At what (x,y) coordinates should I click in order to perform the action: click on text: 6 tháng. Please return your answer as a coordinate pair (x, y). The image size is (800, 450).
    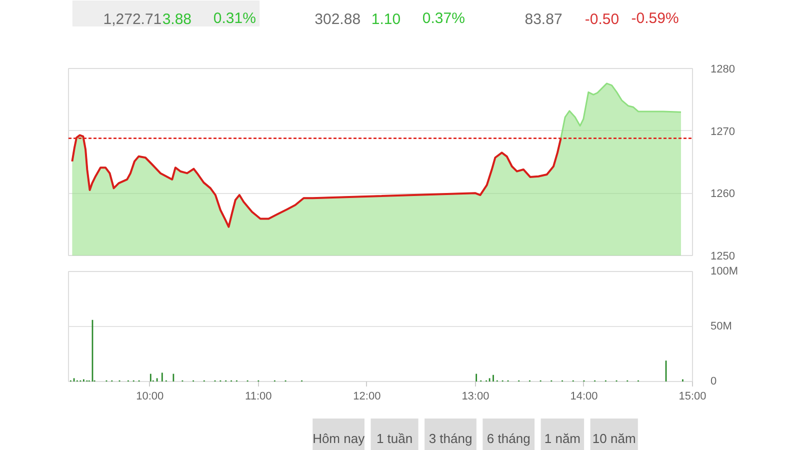
    Looking at the image, I should click on (508, 438).